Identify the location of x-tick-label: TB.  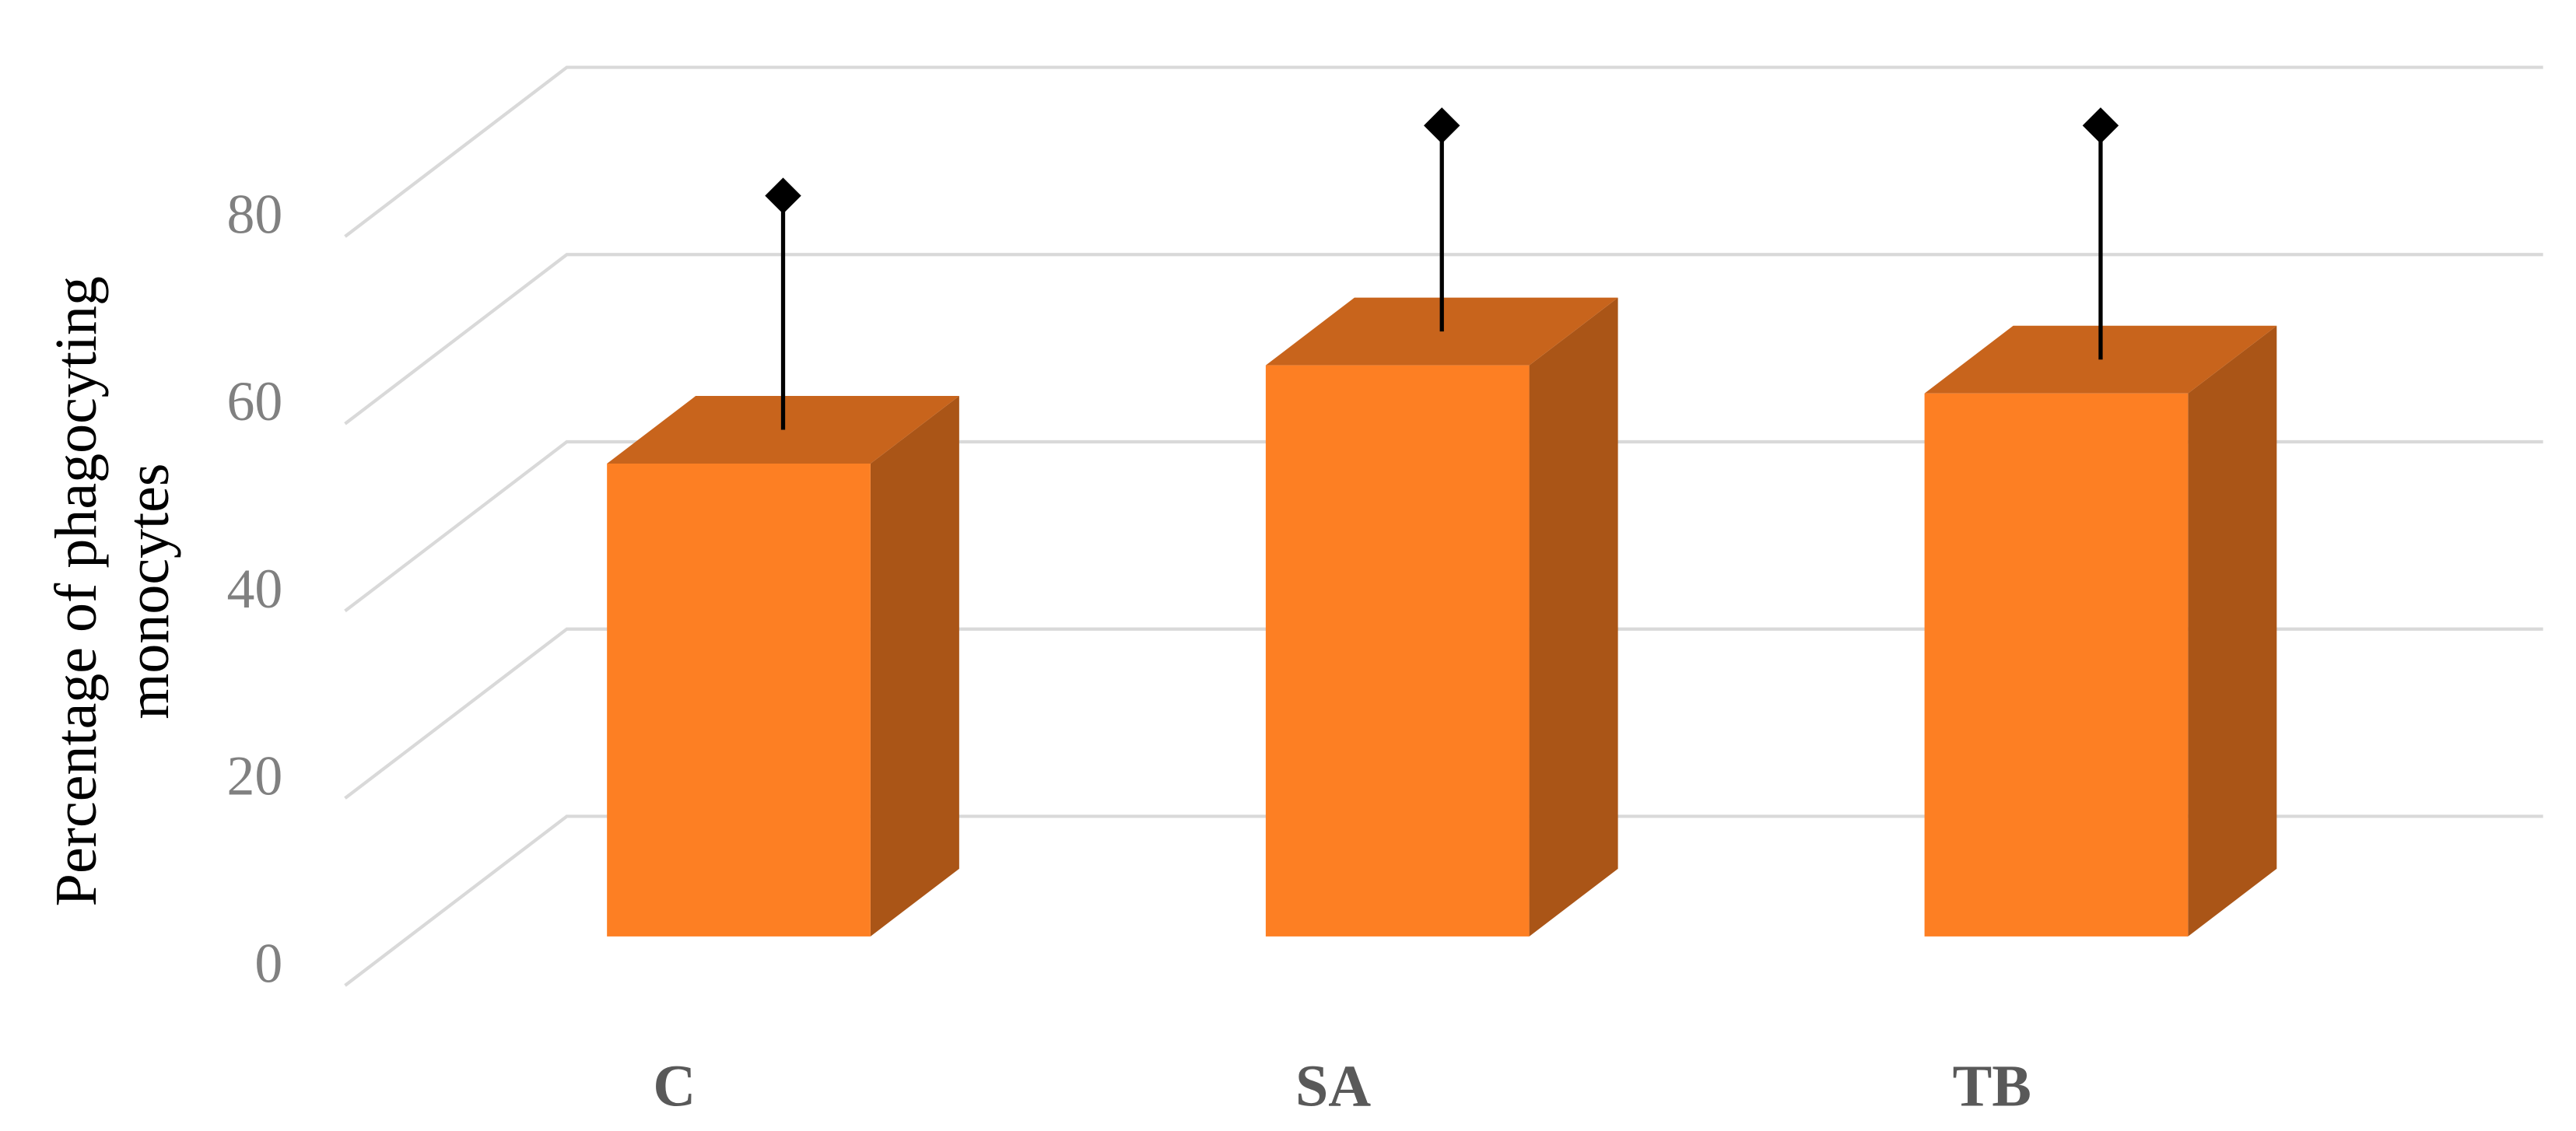
(1992, 1086).